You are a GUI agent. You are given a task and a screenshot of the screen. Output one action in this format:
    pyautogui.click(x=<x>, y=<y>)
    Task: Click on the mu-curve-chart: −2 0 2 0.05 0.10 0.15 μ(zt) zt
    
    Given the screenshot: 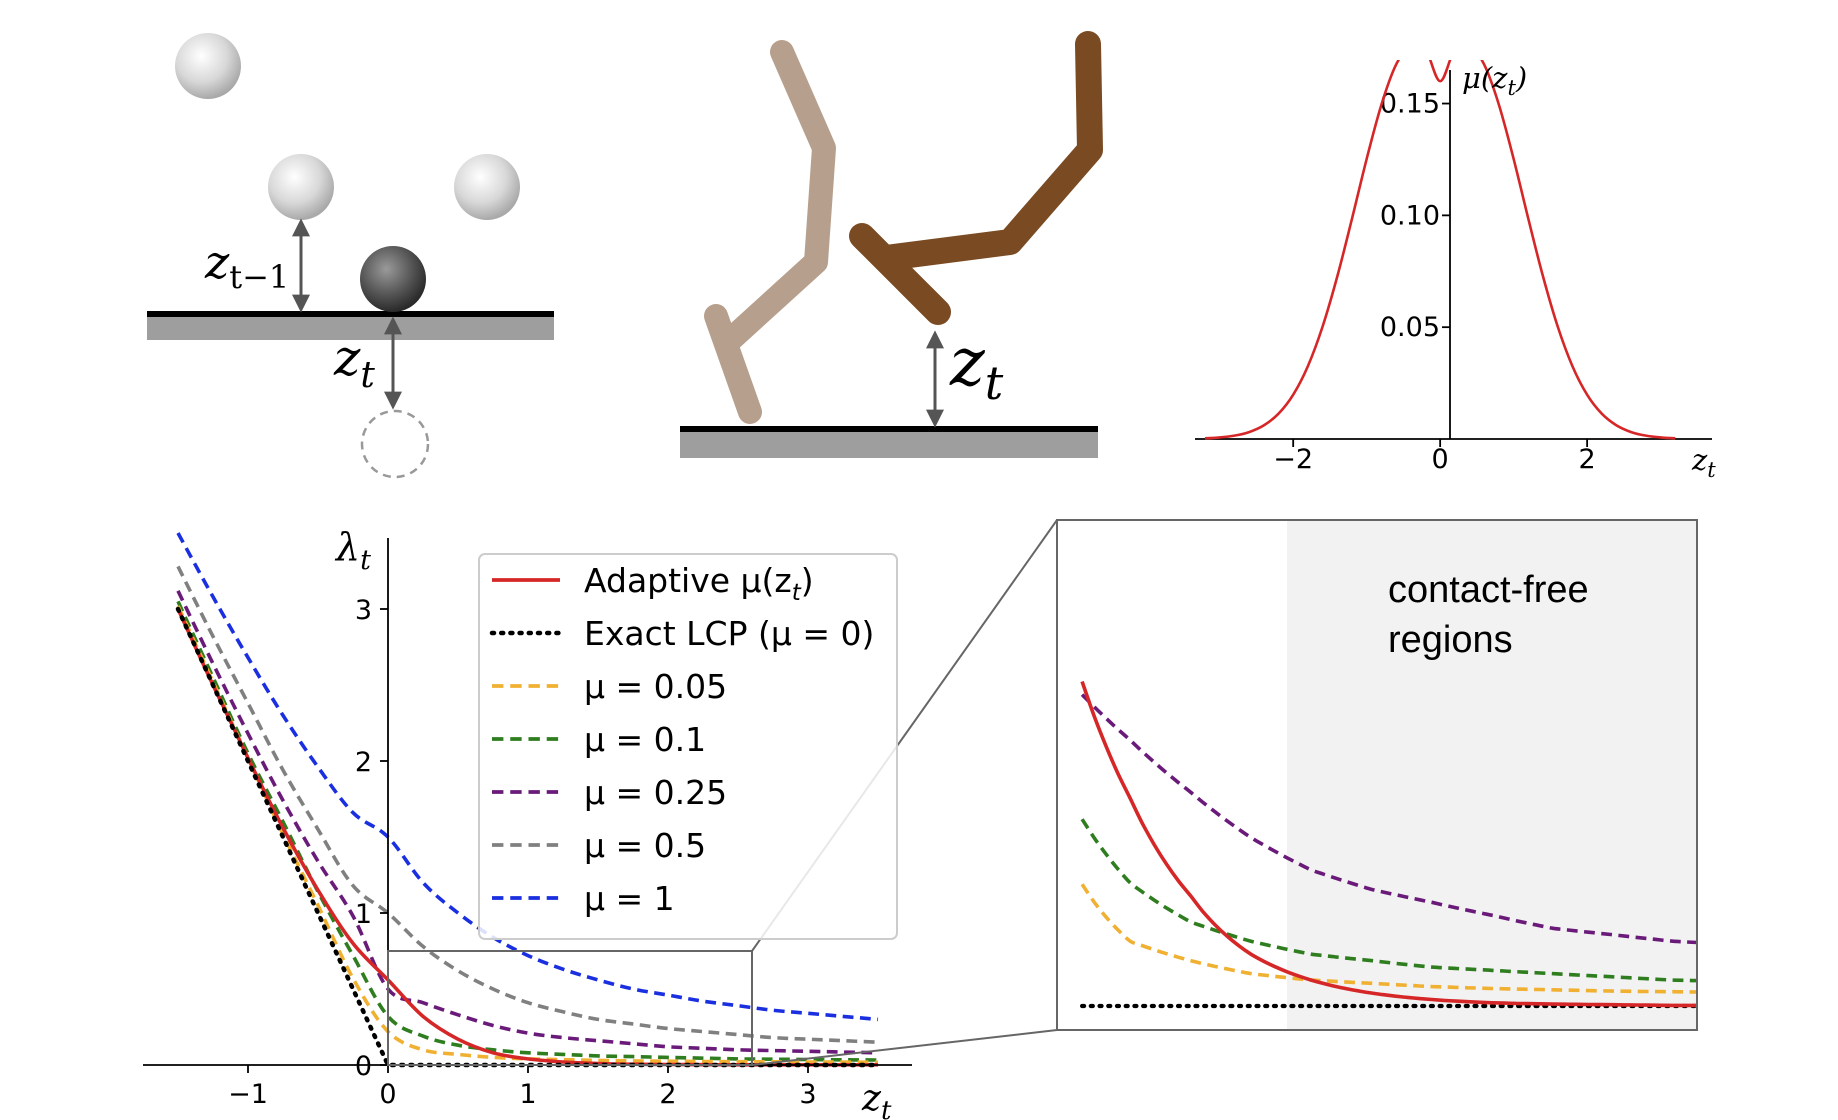 What is the action you would take?
    pyautogui.click(x=1455, y=271)
    